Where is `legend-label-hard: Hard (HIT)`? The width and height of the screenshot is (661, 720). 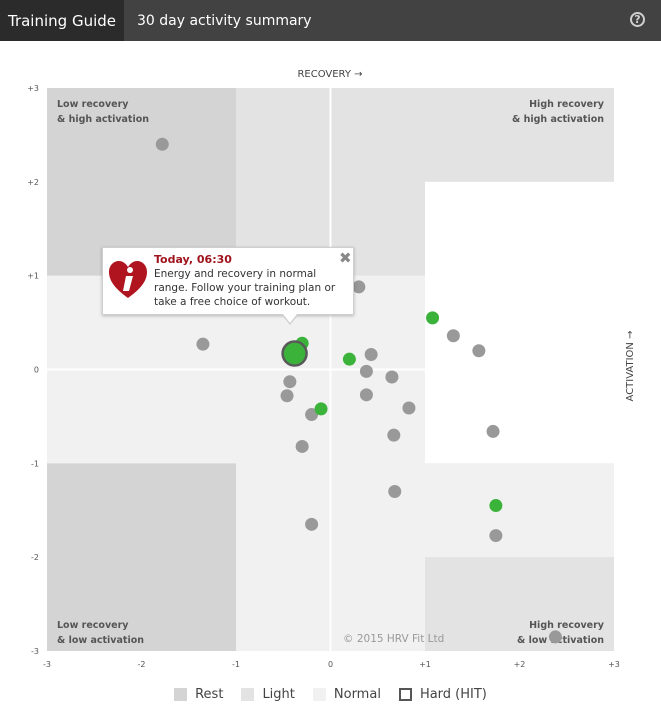 legend-label-hard: Hard (HIT) is located at coordinates (453, 694).